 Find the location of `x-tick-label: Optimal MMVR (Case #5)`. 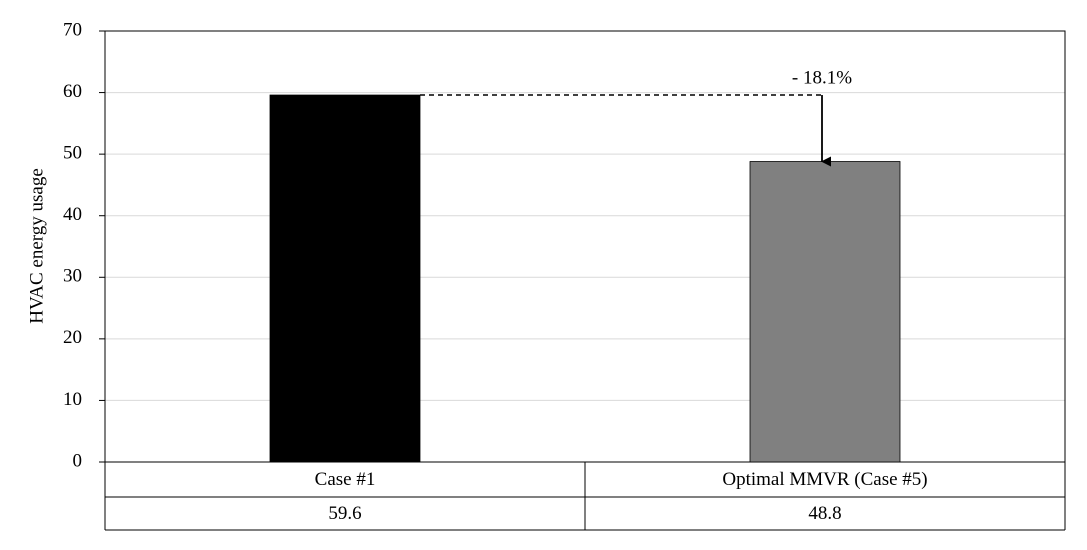

x-tick-label: Optimal MMVR (Case #5) is located at coordinates (824, 479).